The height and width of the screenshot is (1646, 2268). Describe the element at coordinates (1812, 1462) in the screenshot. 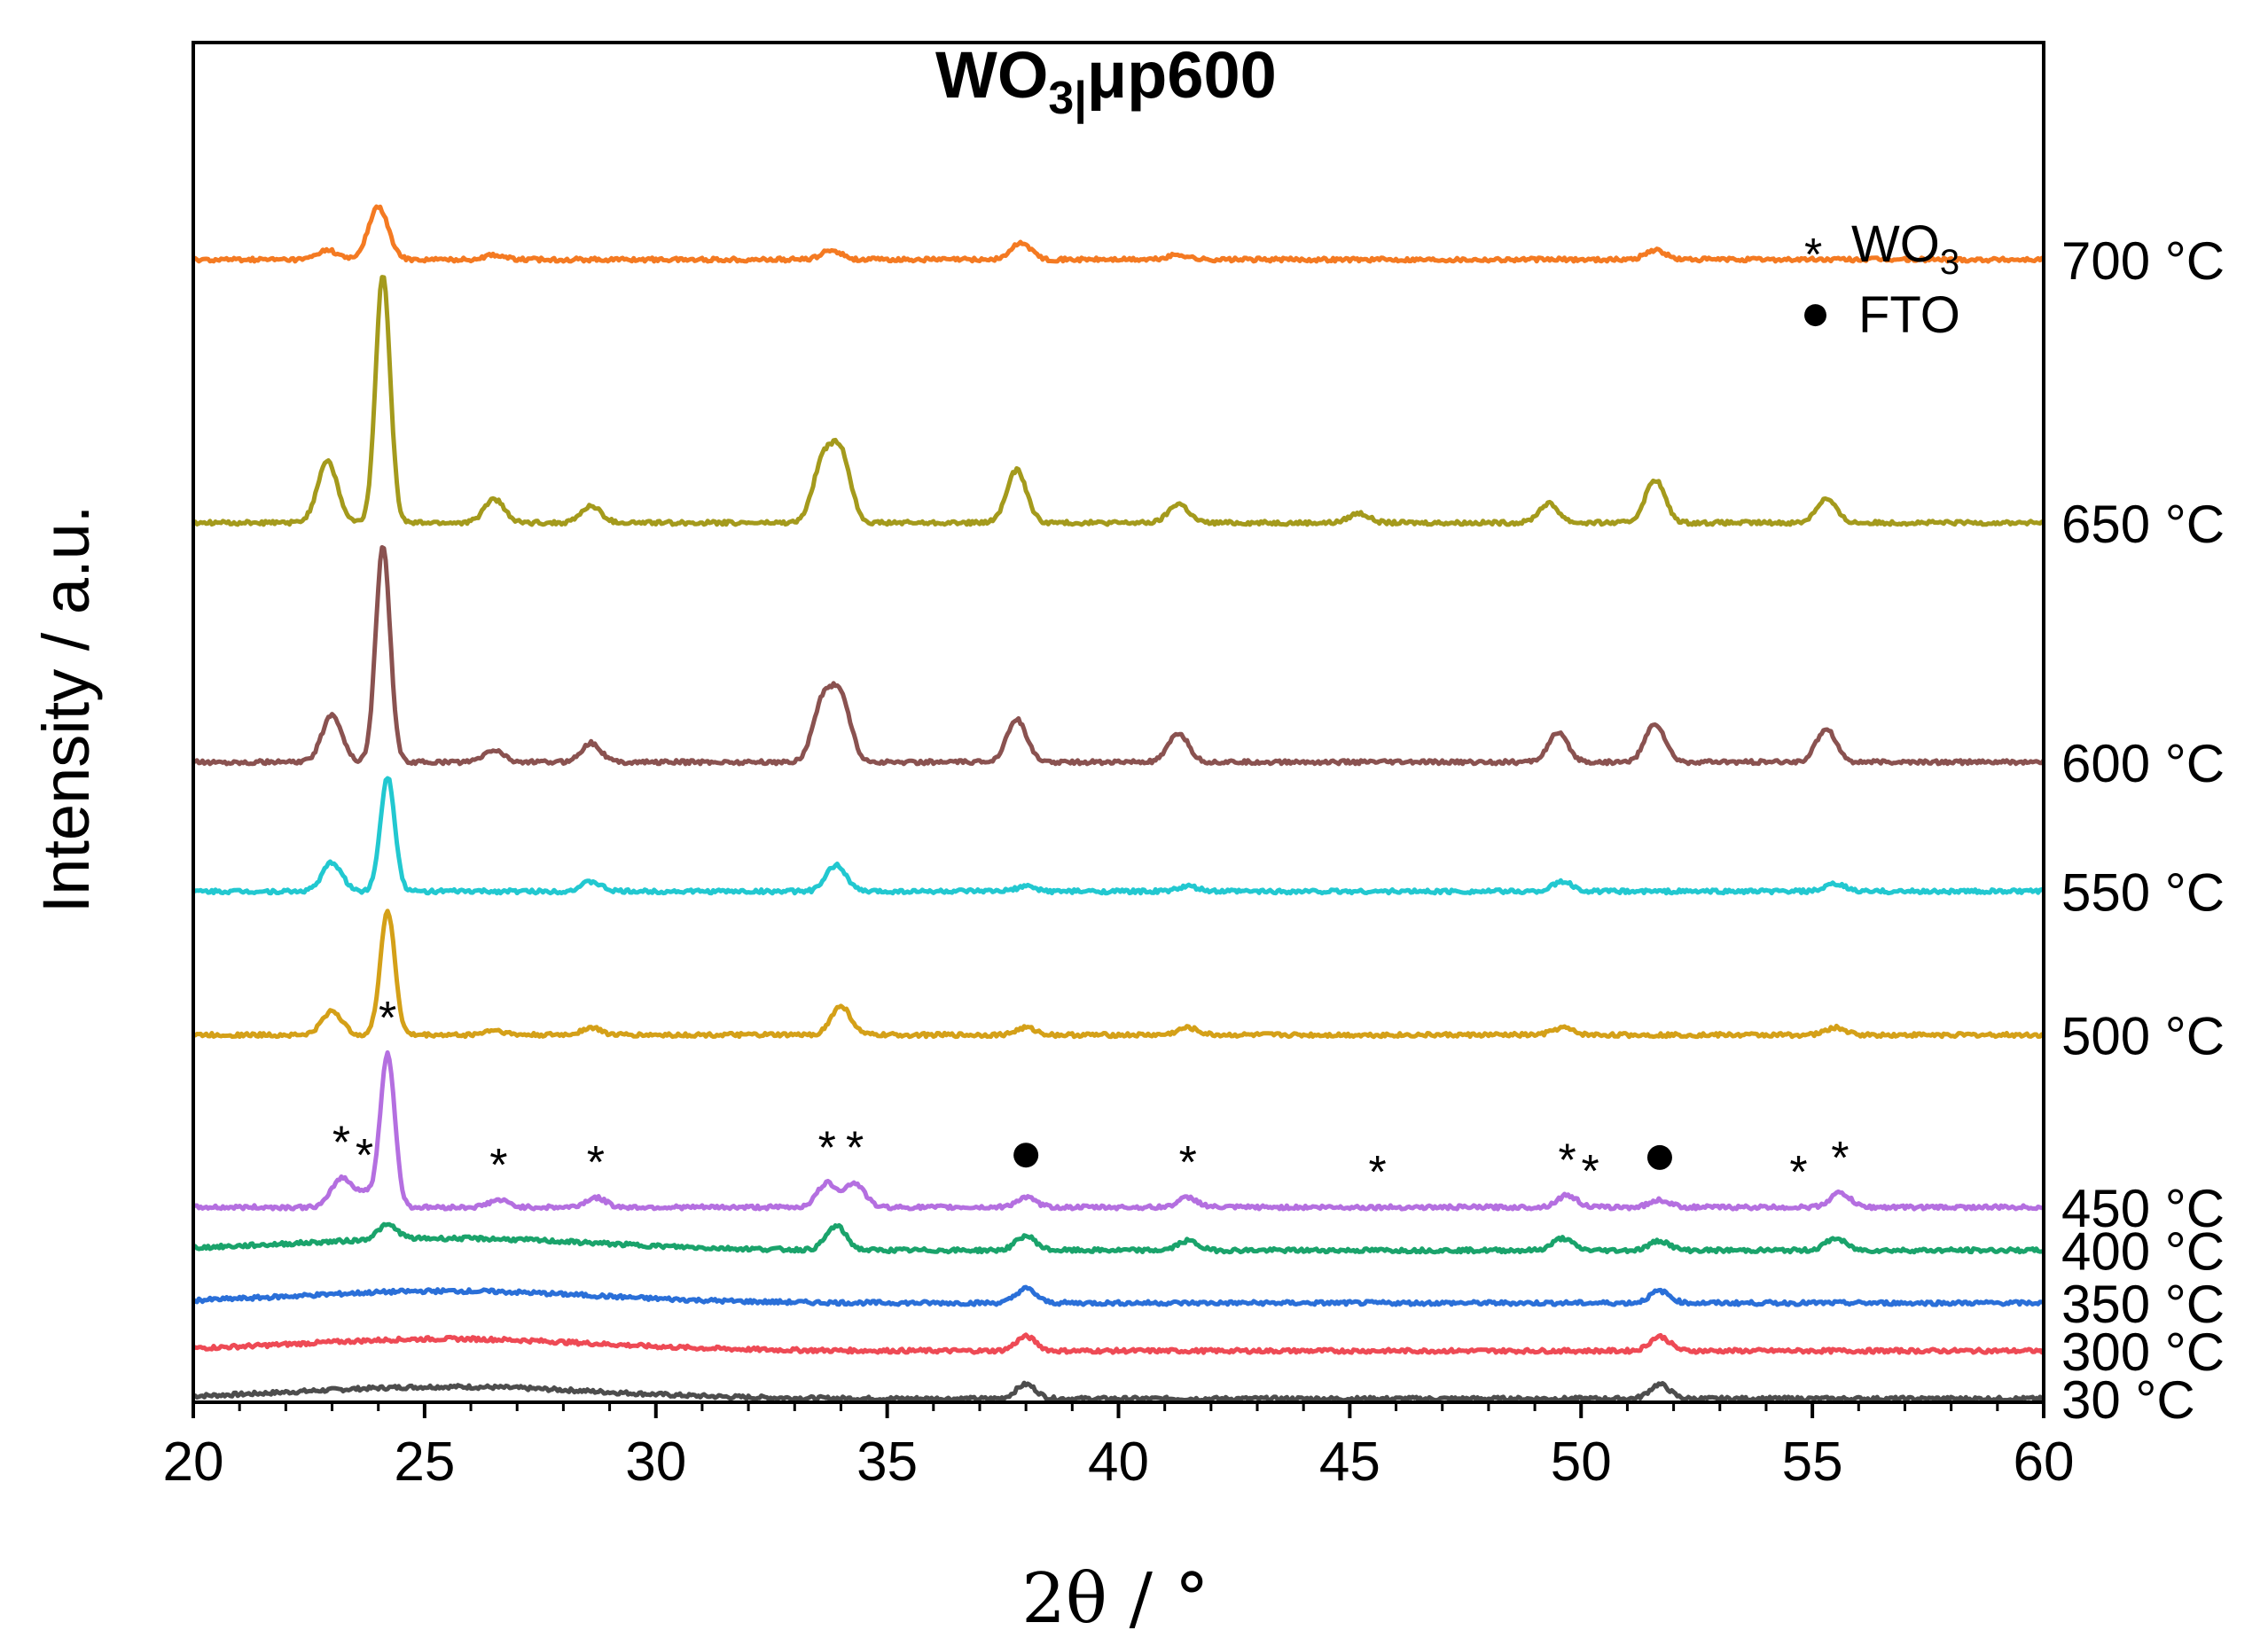

I see `x-tick-label-55: 55` at that location.